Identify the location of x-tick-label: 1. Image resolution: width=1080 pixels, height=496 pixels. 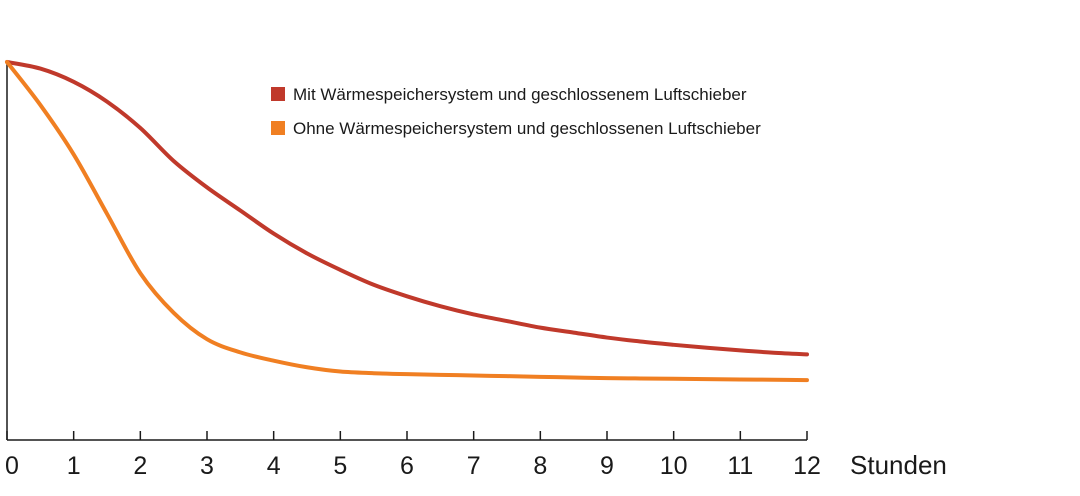
(74, 466).